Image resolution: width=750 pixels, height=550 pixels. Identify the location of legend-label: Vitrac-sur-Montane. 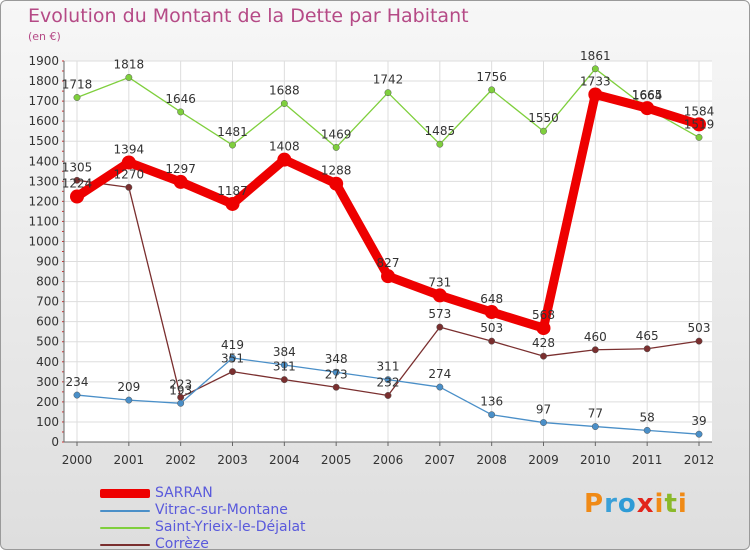
(221, 510).